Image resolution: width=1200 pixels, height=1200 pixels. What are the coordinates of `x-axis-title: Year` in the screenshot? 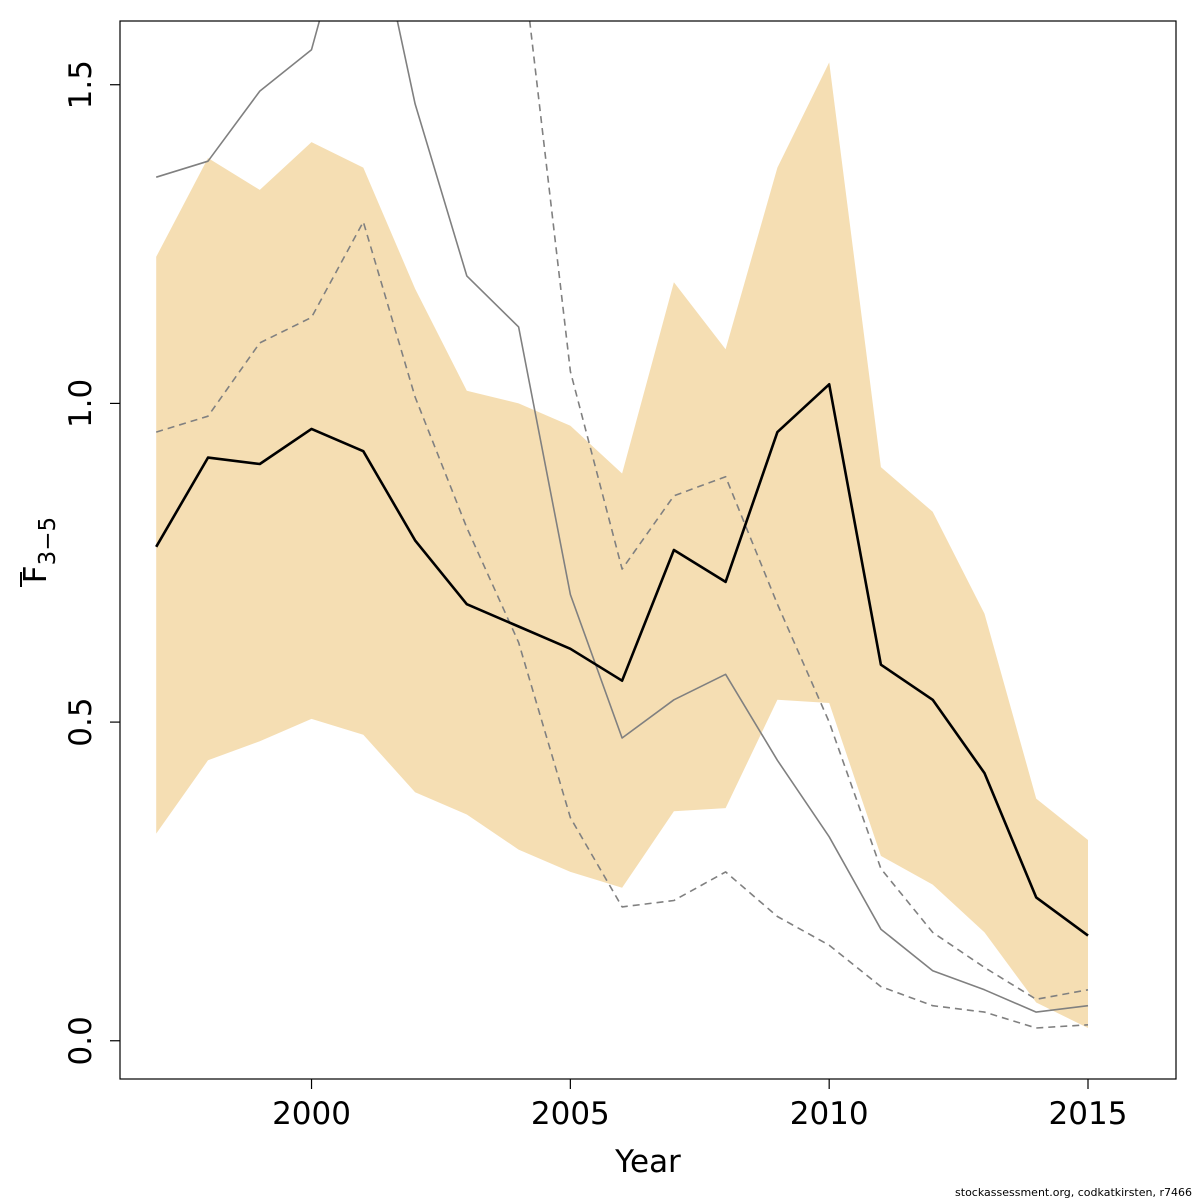 It's located at (647, 1162).